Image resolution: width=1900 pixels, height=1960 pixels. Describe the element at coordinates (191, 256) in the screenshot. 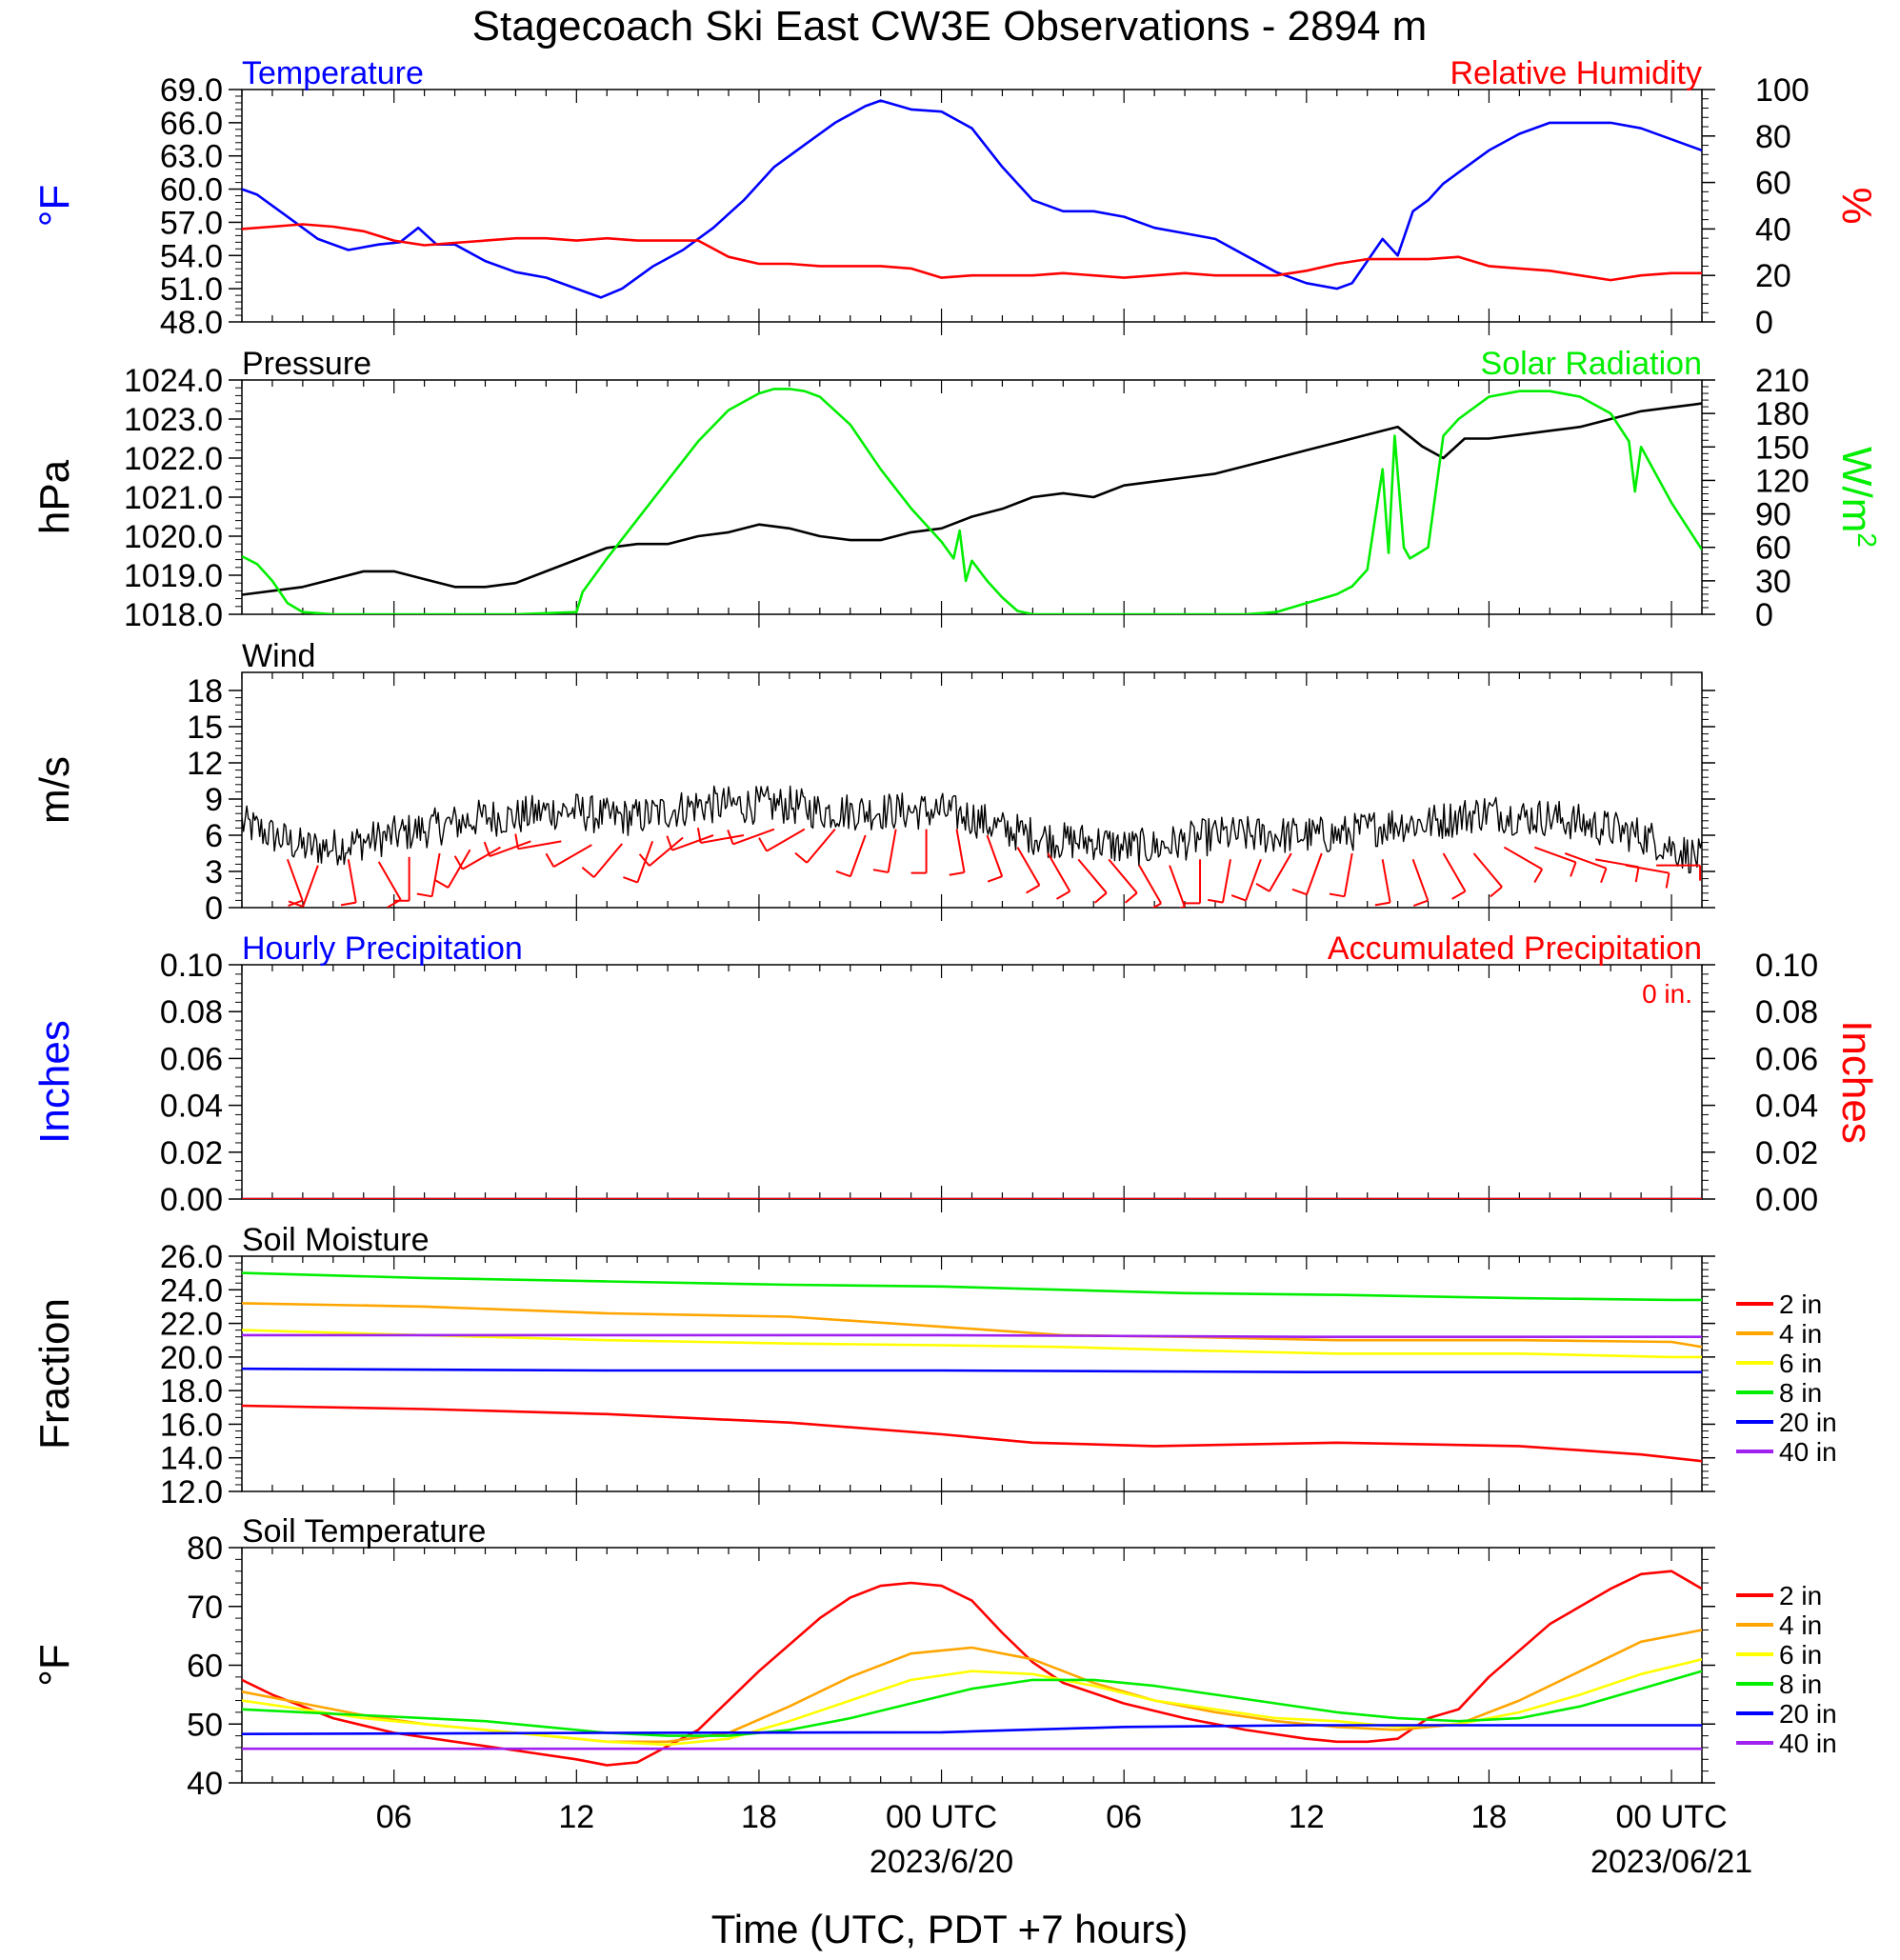

I see `y-left-tick-label: 54.0` at that location.